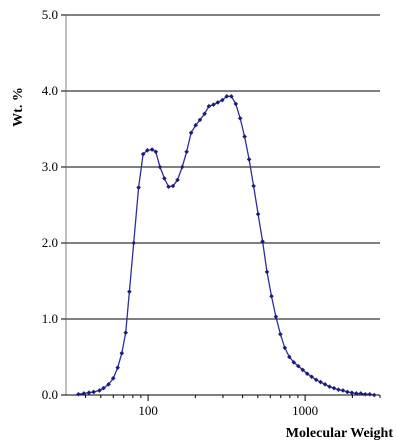 Image resolution: width=397 pixels, height=443 pixels. Describe the element at coordinates (50, 242) in the screenshot. I see `y-tick-label: 2.0` at that location.